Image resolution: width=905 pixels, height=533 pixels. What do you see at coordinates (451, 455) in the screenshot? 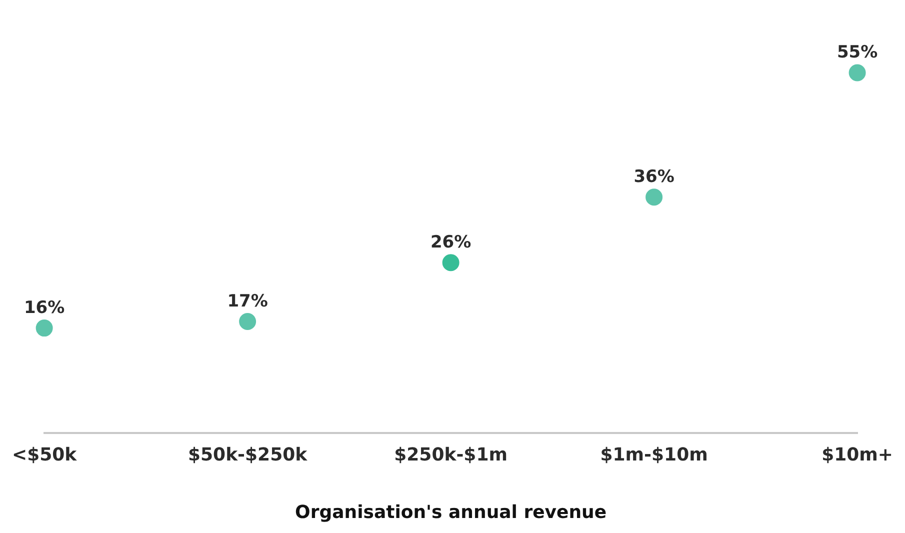
I see `x-tick-label: $250k-$1m` at bounding box center [451, 455].